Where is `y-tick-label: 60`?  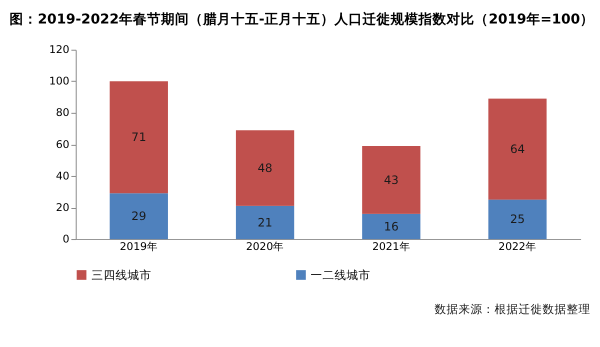 y-tick-label: 60 is located at coordinates (63, 144).